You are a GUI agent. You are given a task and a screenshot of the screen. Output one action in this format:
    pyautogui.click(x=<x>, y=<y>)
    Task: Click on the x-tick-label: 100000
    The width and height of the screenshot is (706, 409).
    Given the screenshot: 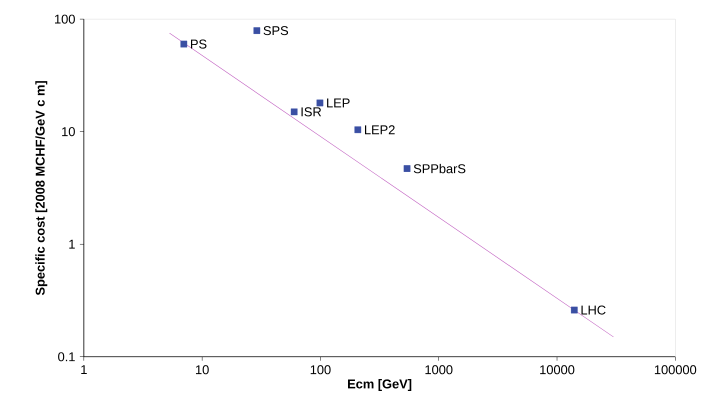 What is the action you would take?
    pyautogui.click(x=675, y=369)
    